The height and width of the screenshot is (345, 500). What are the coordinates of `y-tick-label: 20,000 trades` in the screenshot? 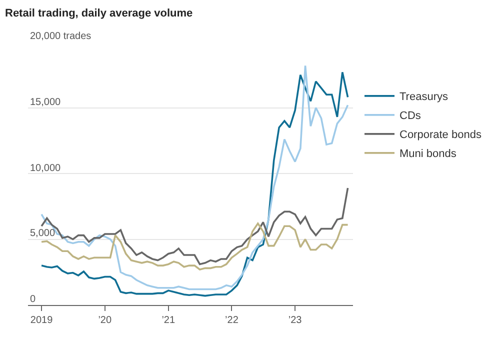 It's located at (61, 36).